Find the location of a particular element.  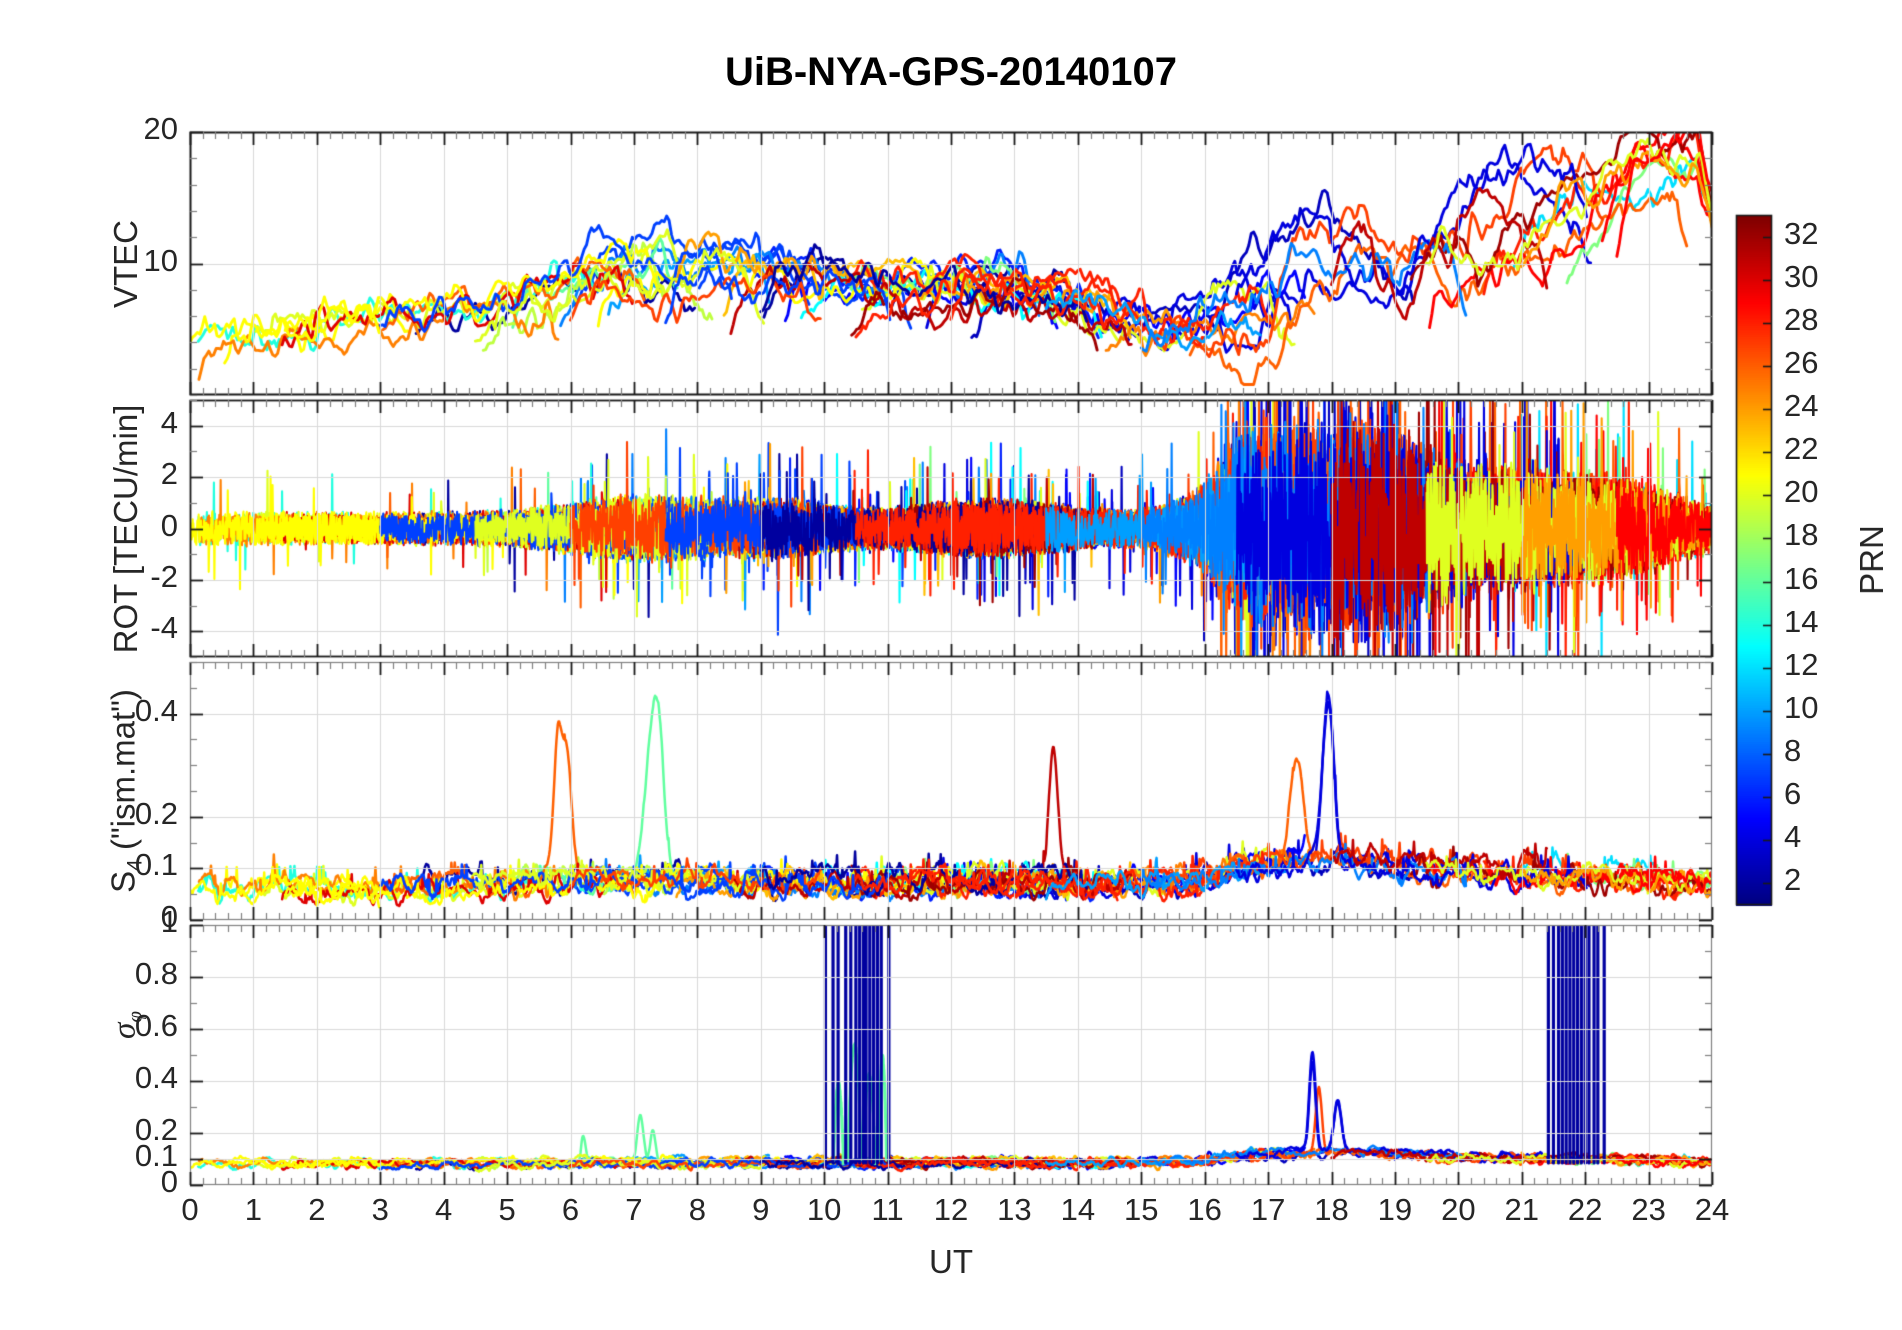

x-tick-label: 19 is located at coordinates (1395, 1209).